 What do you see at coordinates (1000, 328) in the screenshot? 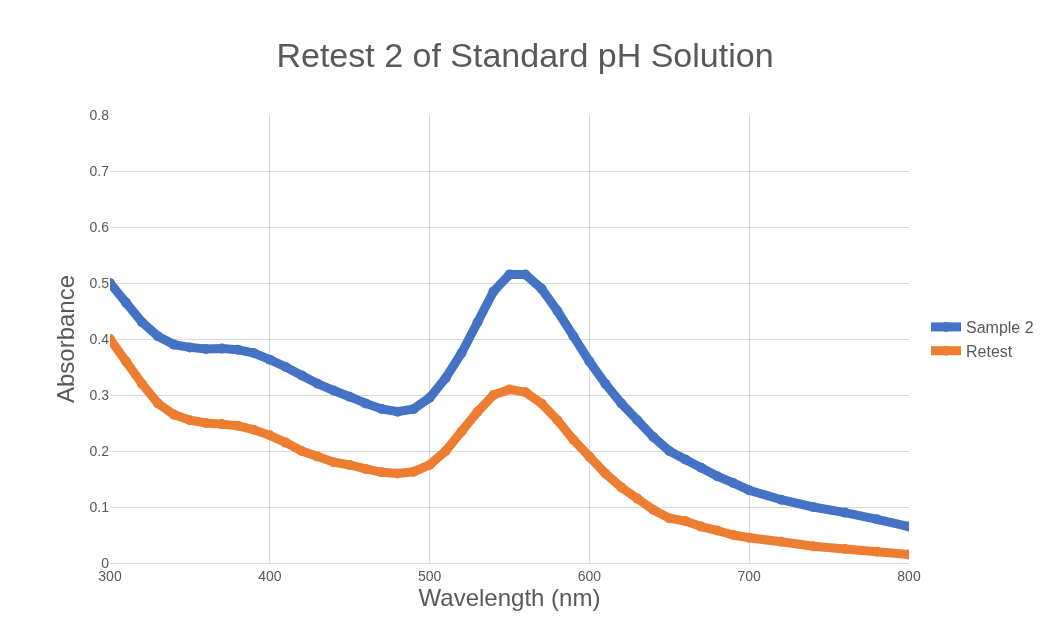
I see `legend-label: Sample 2` at bounding box center [1000, 328].